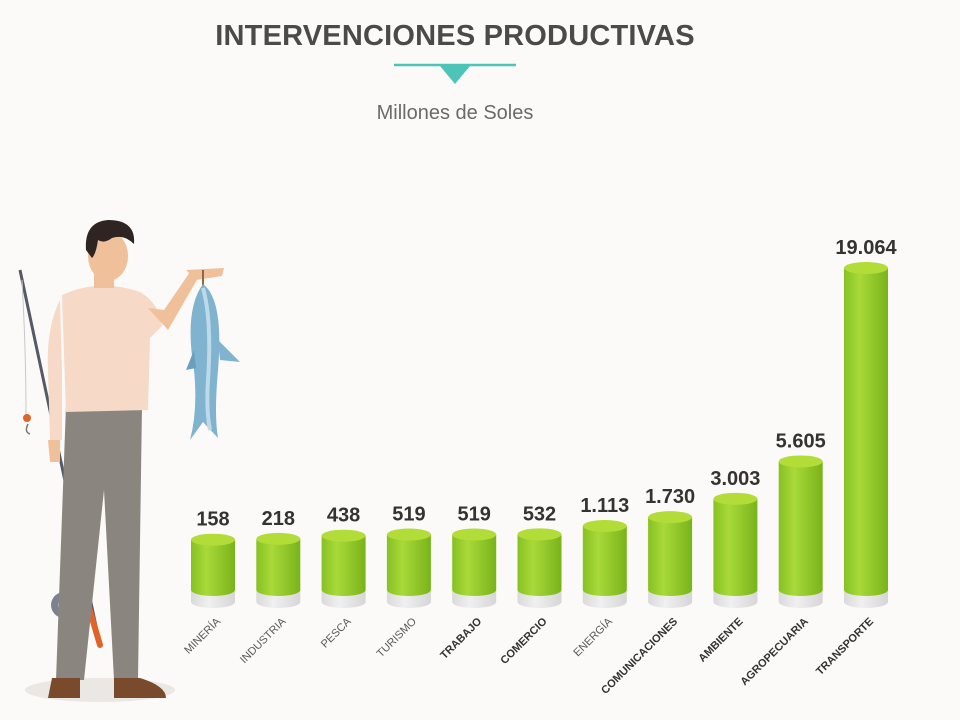 The width and height of the screenshot is (960, 720). I want to click on bar-energía, so click(604, 561).